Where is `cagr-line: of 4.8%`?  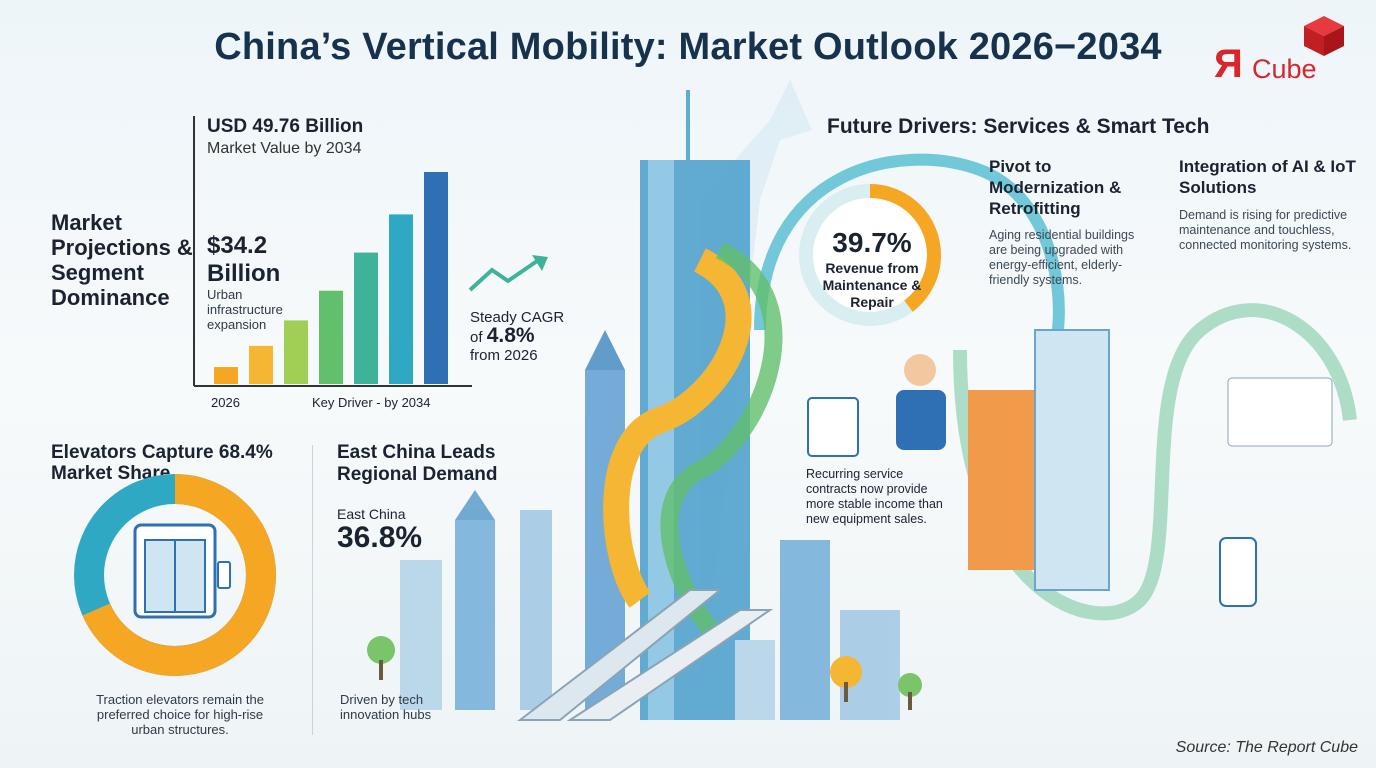 cagr-line: of 4.8% is located at coordinates (517, 335).